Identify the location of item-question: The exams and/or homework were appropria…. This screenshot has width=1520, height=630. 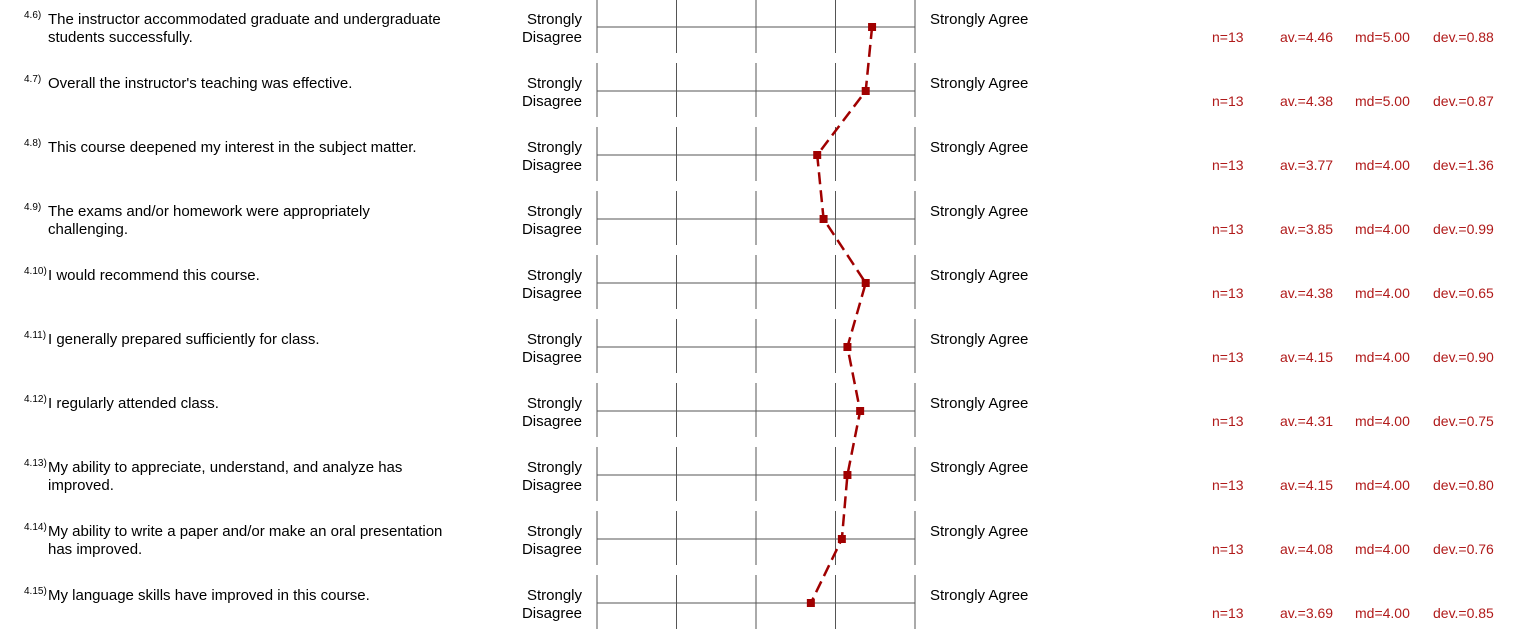
(209, 220).